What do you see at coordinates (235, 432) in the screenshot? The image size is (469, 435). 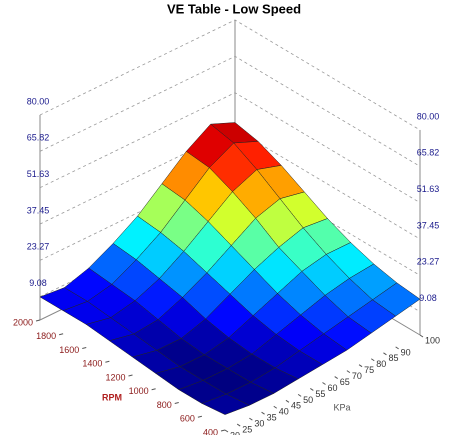 I see `y-tick-label: 20` at bounding box center [235, 432].